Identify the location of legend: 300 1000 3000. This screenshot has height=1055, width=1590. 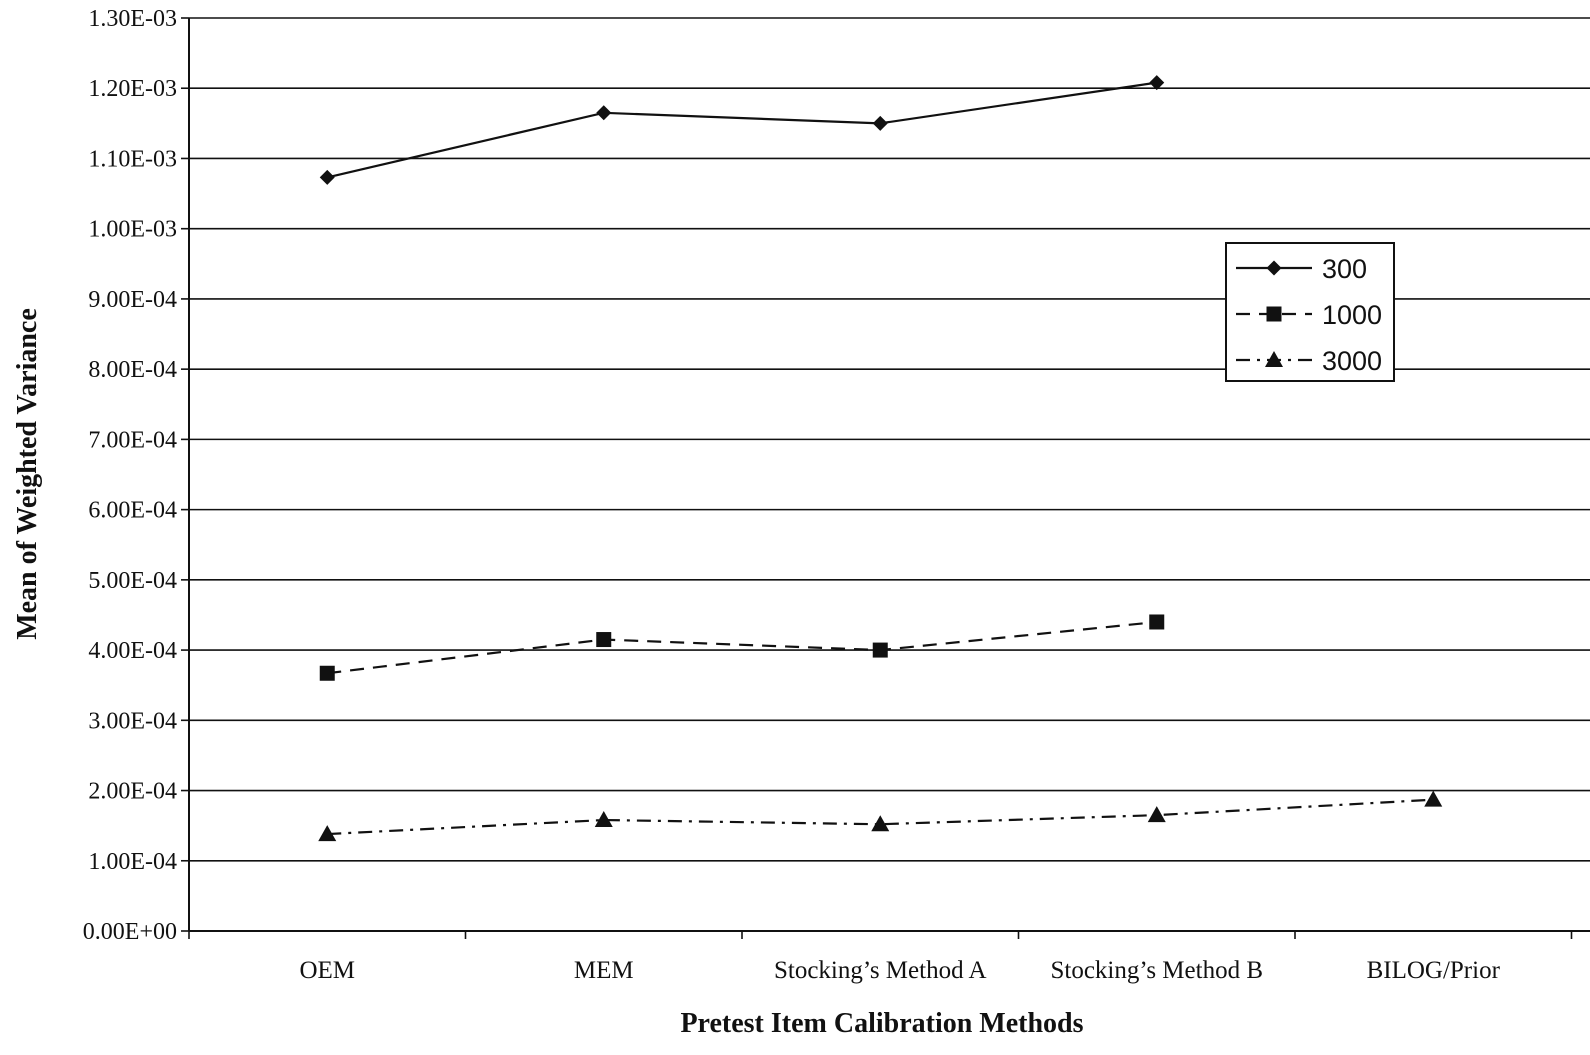
(1310, 312).